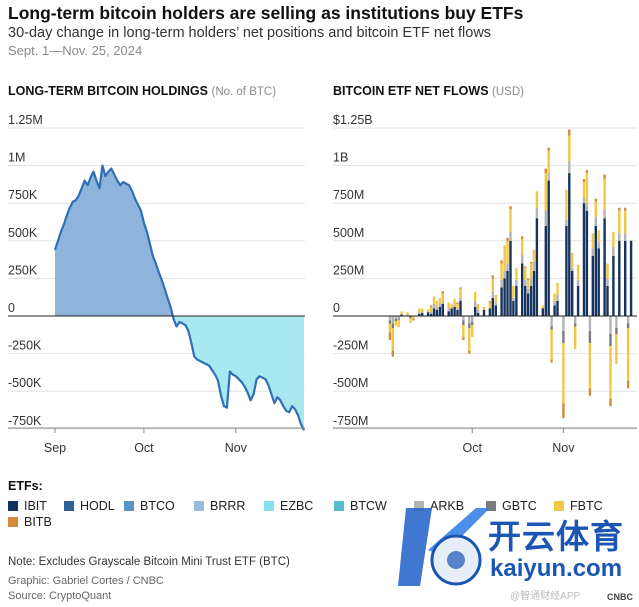 The width and height of the screenshot is (639, 607). I want to click on legend-label: EZBC, so click(297, 506).